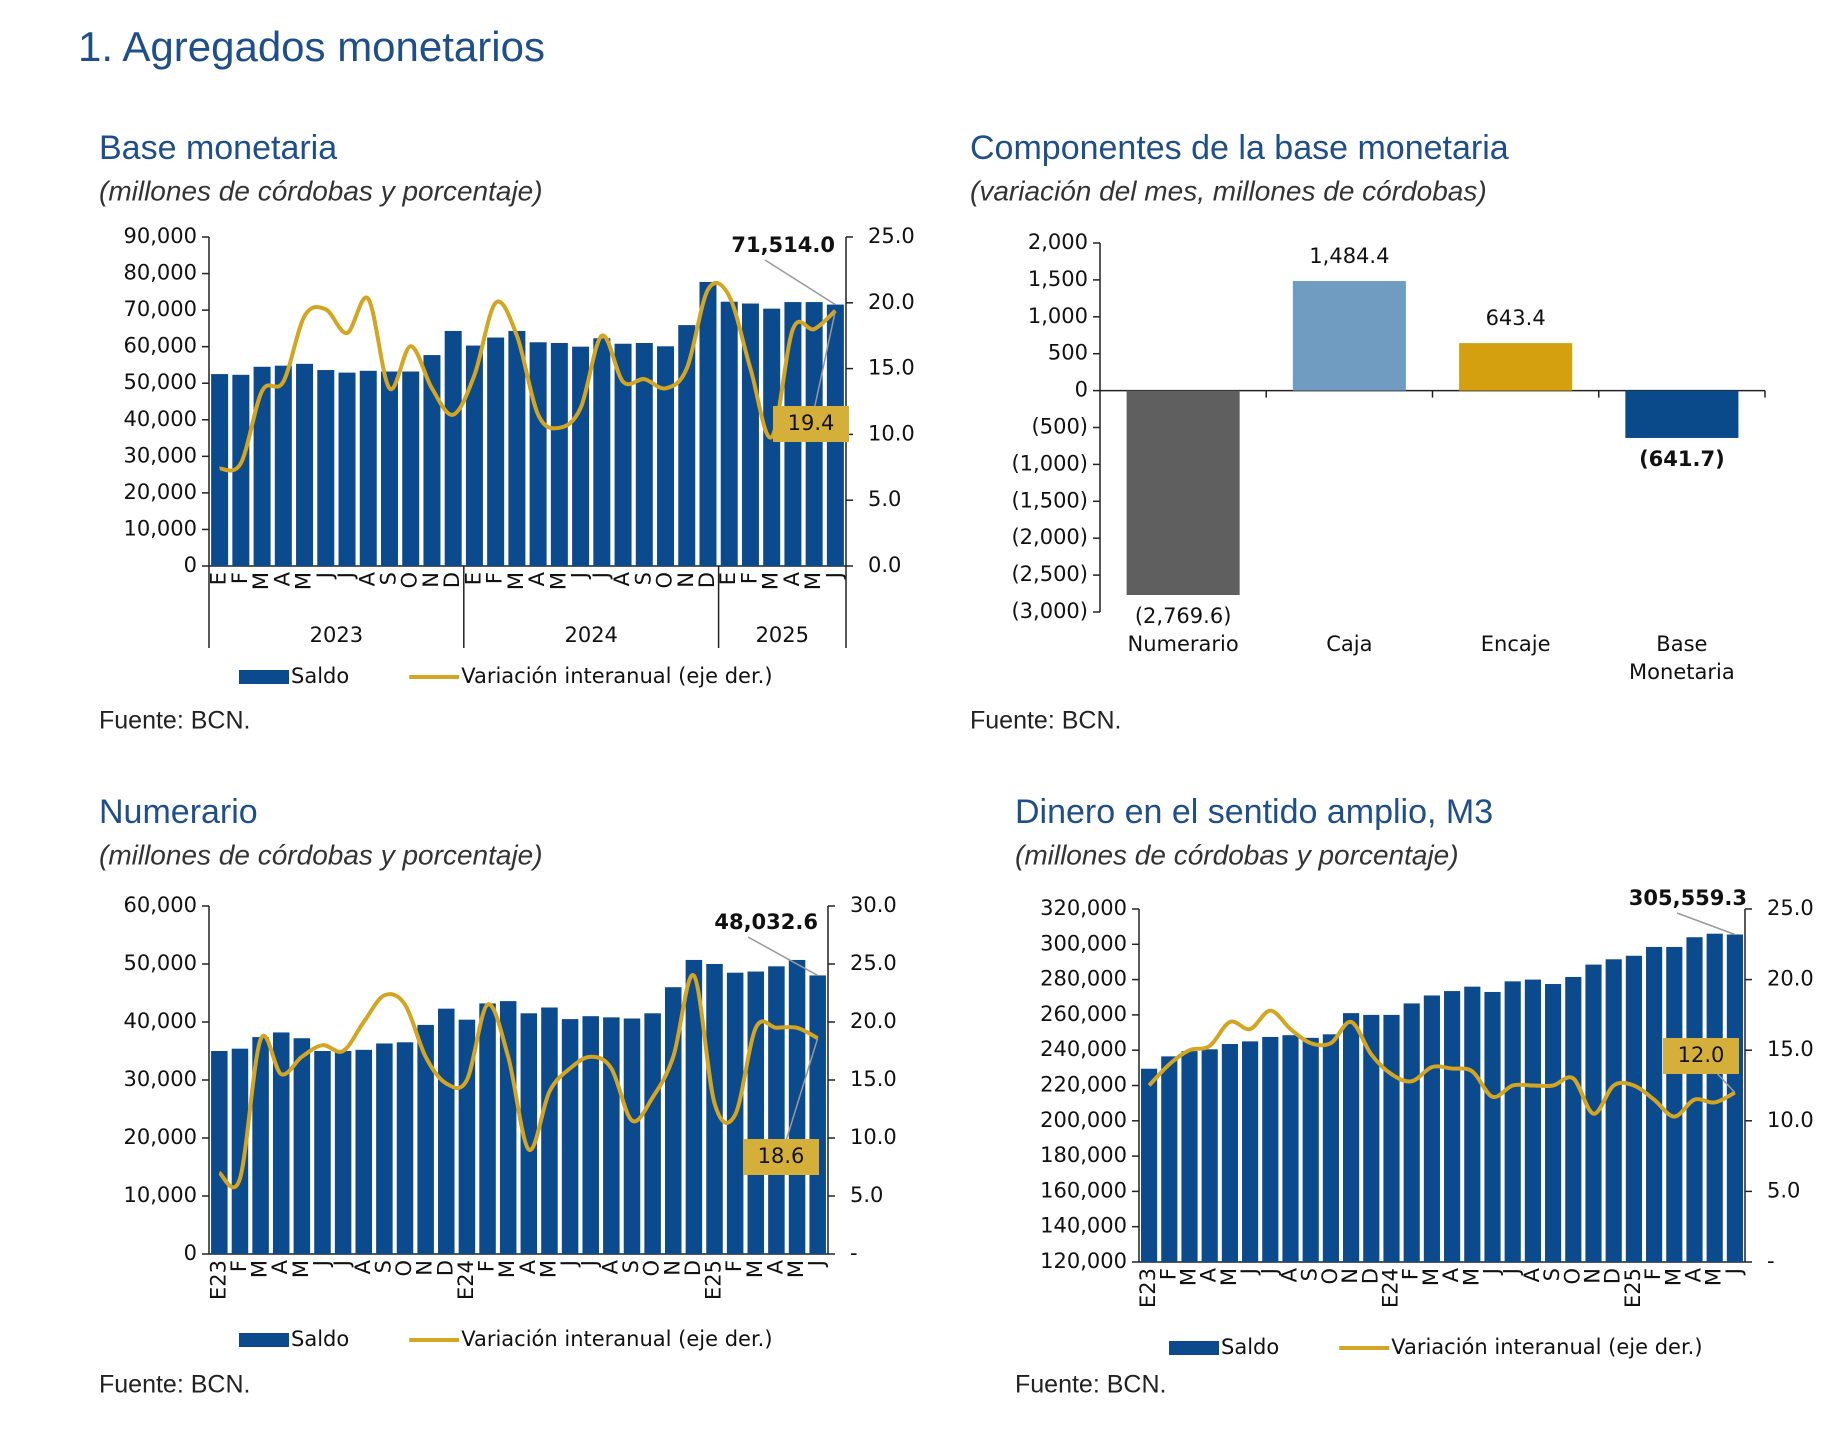 Image resolution: width=1846 pixels, height=1448 pixels. I want to click on value-label: 71,514.0, so click(783, 245).